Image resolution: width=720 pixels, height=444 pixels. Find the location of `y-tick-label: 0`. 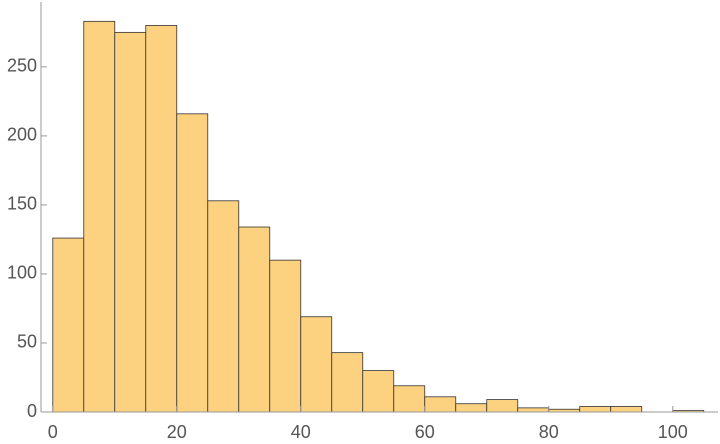

y-tick-label: 0 is located at coordinates (32, 411).